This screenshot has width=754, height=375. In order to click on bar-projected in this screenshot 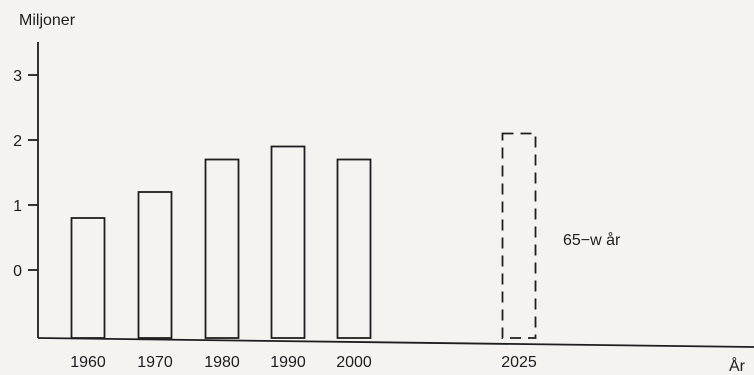, I will do `click(519, 235)`.